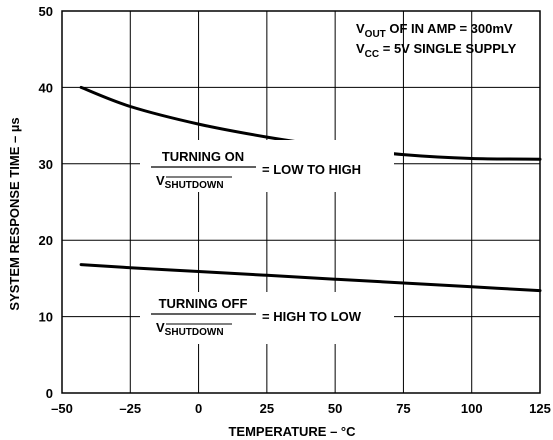 This screenshot has width=553, height=440. I want to click on x-tick-label: 75, so click(403, 408).